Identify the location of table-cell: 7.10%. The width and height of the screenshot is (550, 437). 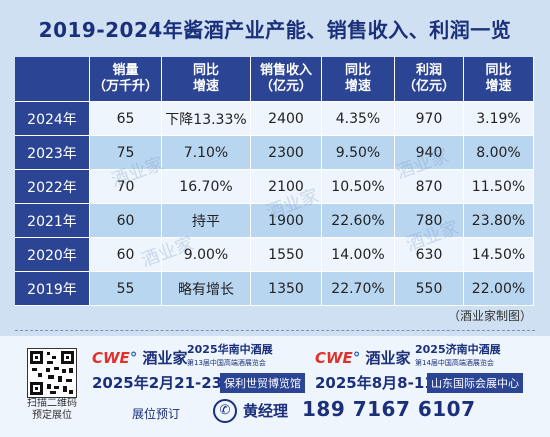
(206, 153).